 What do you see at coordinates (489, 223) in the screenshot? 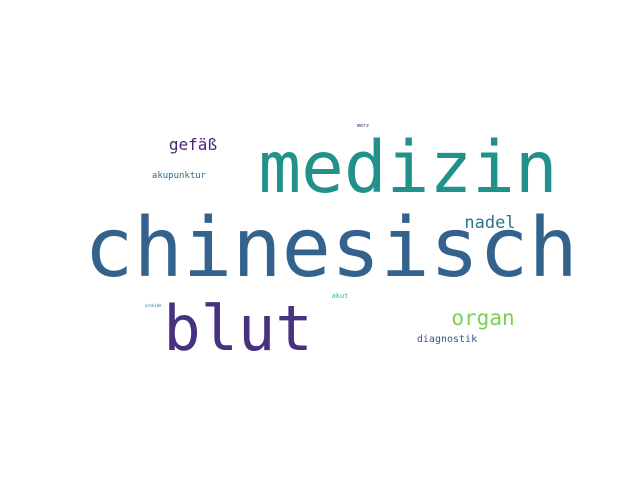
I see `word-nadel: nadel` at bounding box center [489, 223].